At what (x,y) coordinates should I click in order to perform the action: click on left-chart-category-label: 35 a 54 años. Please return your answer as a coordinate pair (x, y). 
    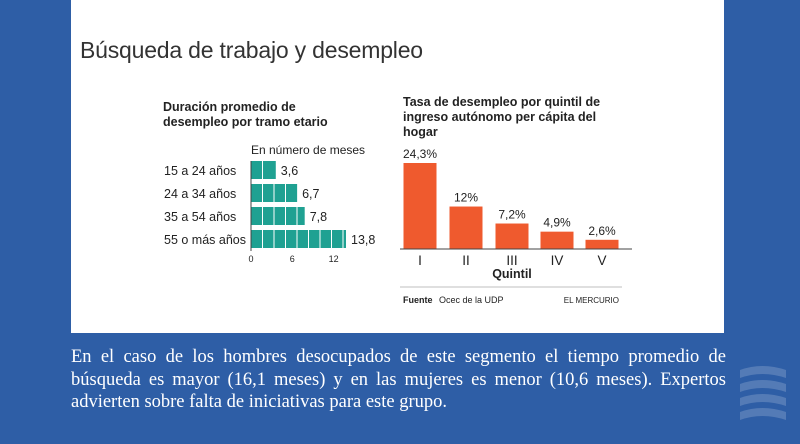
    Looking at the image, I should click on (200, 217).